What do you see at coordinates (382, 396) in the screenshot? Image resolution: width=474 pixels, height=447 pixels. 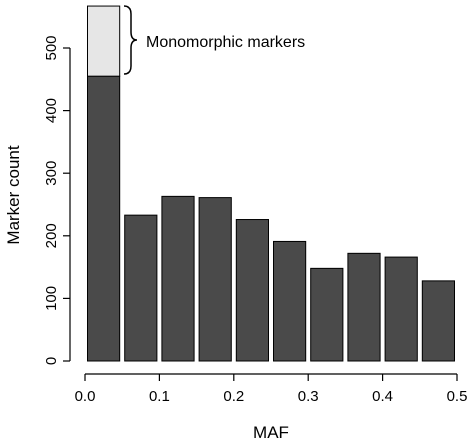 I see `x-tick-label: 0.4` at bounding box center [382, 396].